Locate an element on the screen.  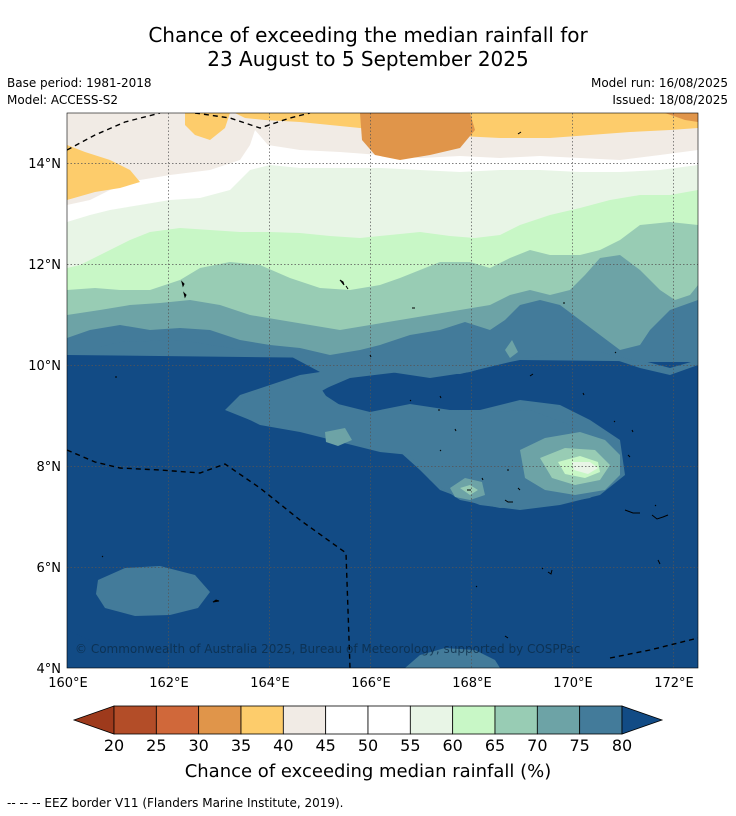
lat-label: 6°N is located at coordinates (49, 568).